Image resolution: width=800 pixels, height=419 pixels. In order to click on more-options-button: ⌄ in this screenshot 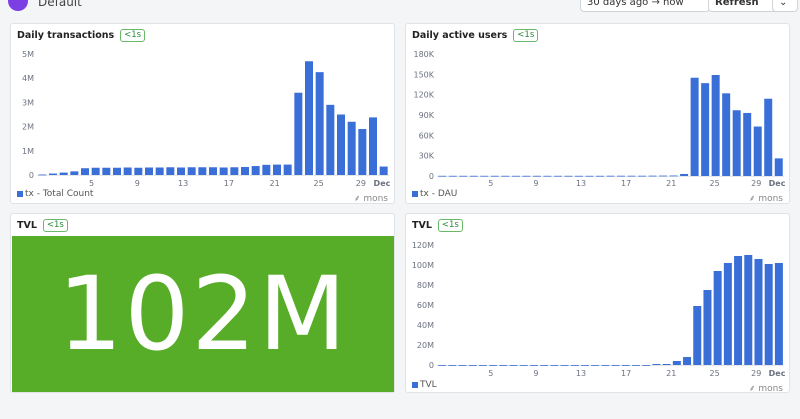, I will do `click(785, 6)`.